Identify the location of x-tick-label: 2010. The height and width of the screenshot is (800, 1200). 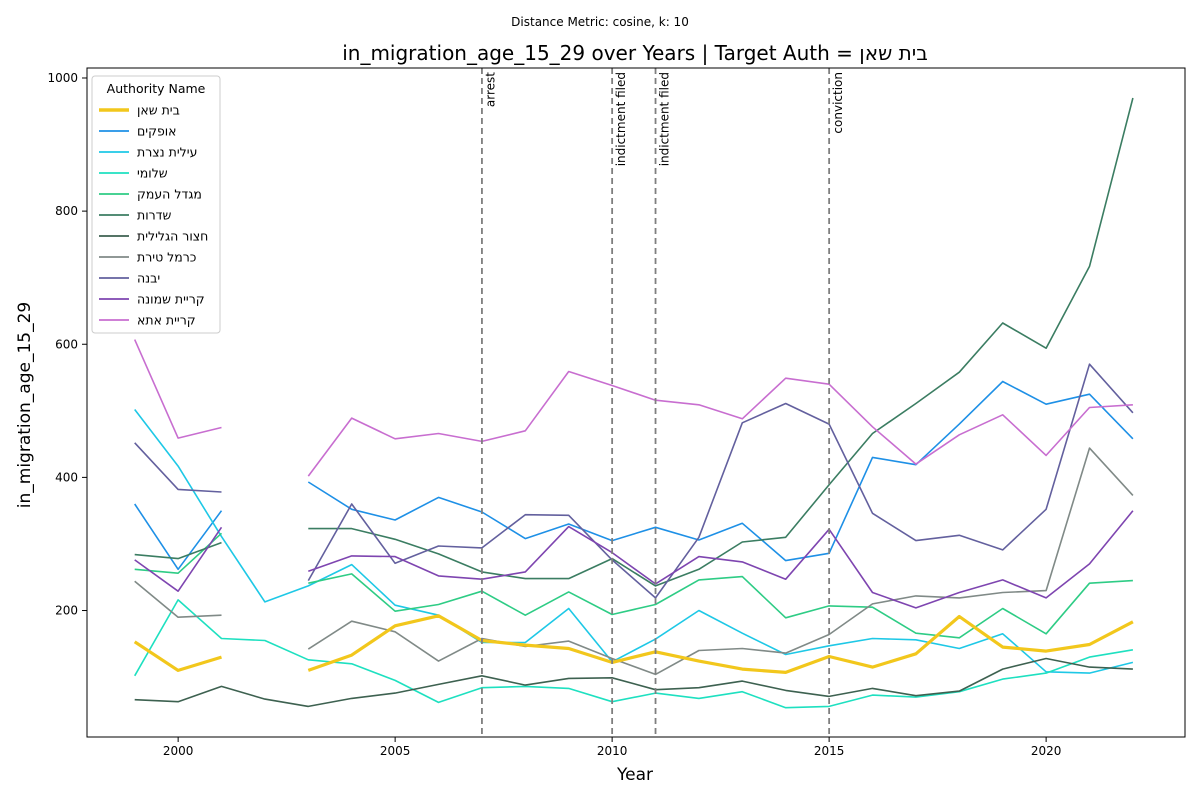
(612, 751).